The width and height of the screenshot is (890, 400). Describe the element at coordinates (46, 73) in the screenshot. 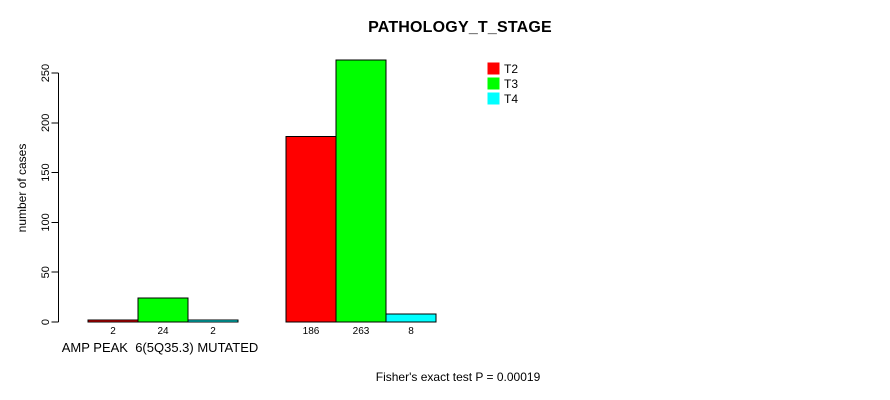

I see `y-axis-tick-label: 250` at that location.